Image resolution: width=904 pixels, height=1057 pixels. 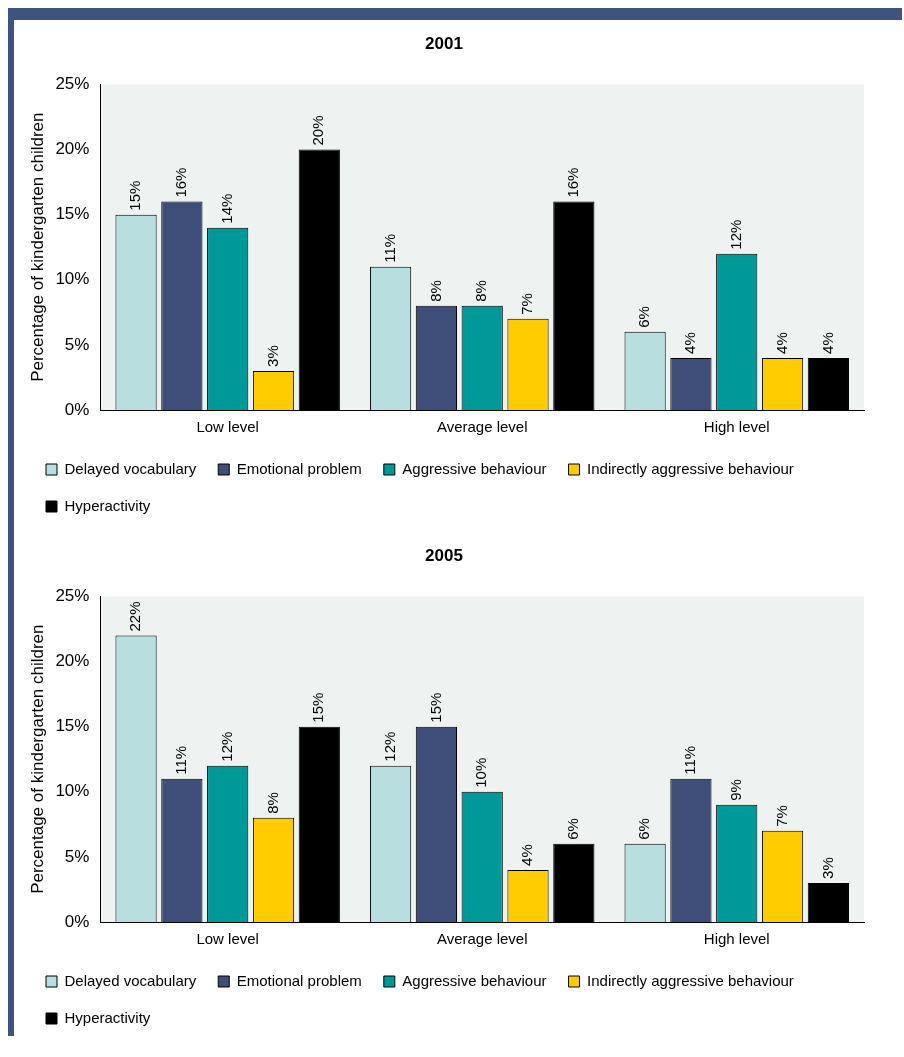 I want to click on data-label: 14%, so click(x=226, y=208).